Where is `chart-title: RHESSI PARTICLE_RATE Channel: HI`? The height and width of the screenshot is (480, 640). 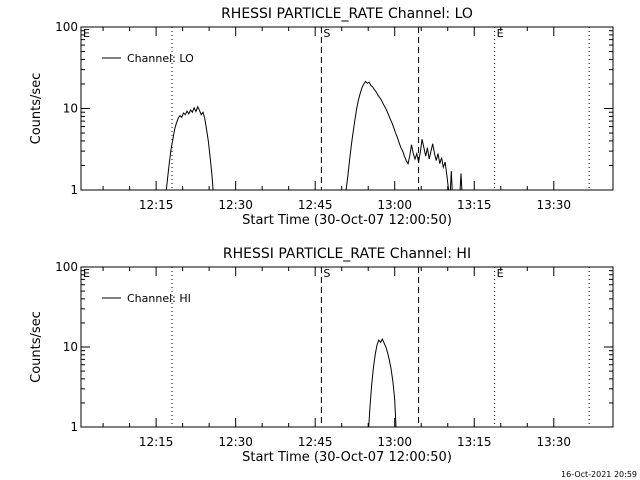 chart-title: RHESSI PARTICLE_RATE Channel: HI is located at coordinates (347, 254).